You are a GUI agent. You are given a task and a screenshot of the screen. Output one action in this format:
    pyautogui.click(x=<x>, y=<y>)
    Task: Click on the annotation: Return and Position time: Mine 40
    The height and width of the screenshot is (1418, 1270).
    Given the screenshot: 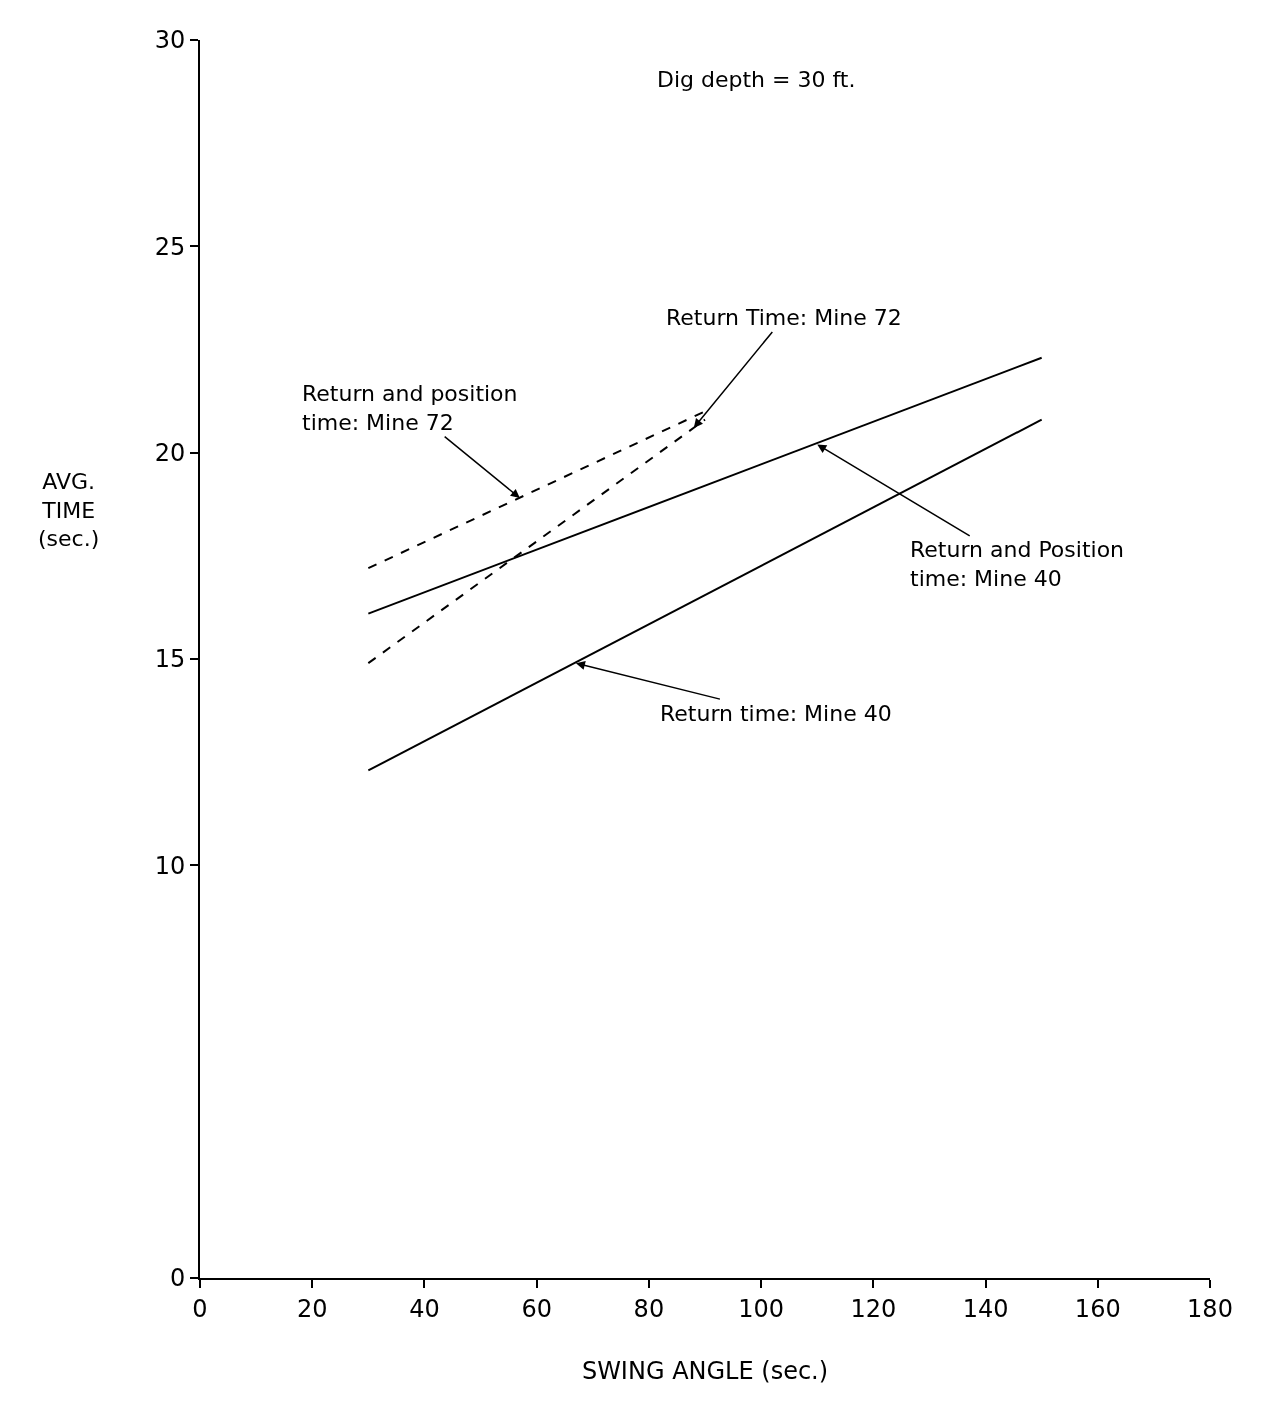 What is the action you would take?
    pyautogui.click(x=1017, y=564)
    